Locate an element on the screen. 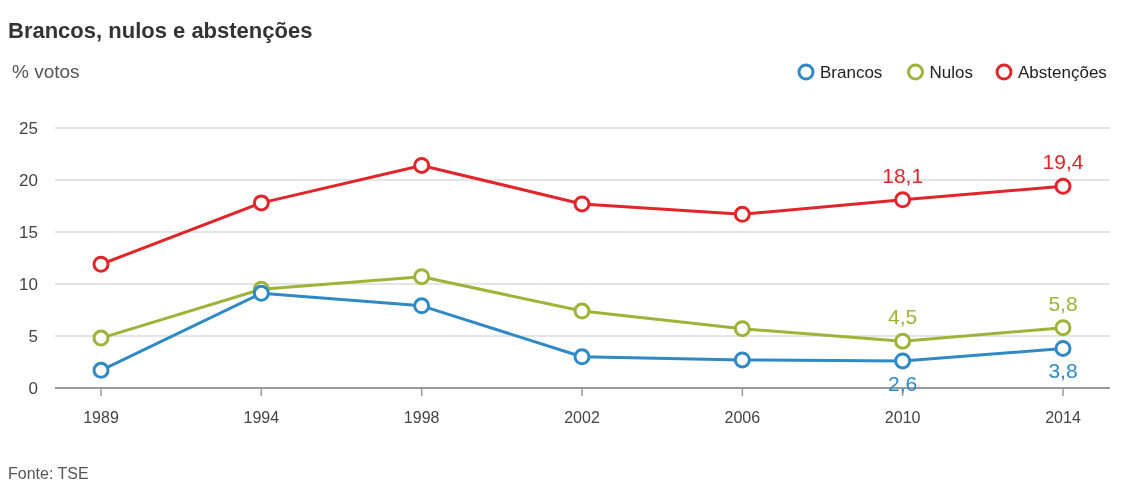  legend-label: Nulos is located at coordinates (951, 72).